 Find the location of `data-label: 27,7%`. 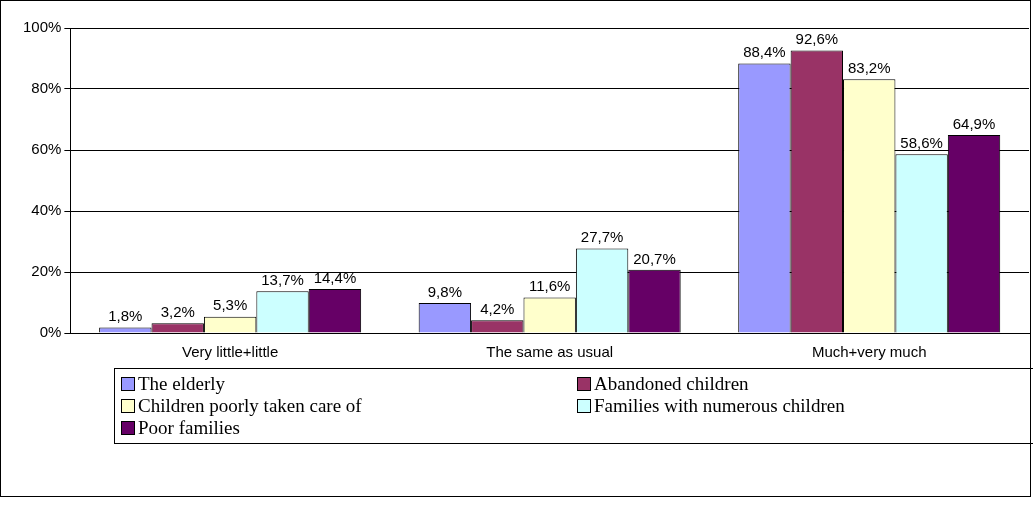

data-label: 27,7% is located at coordinates (602, 237).